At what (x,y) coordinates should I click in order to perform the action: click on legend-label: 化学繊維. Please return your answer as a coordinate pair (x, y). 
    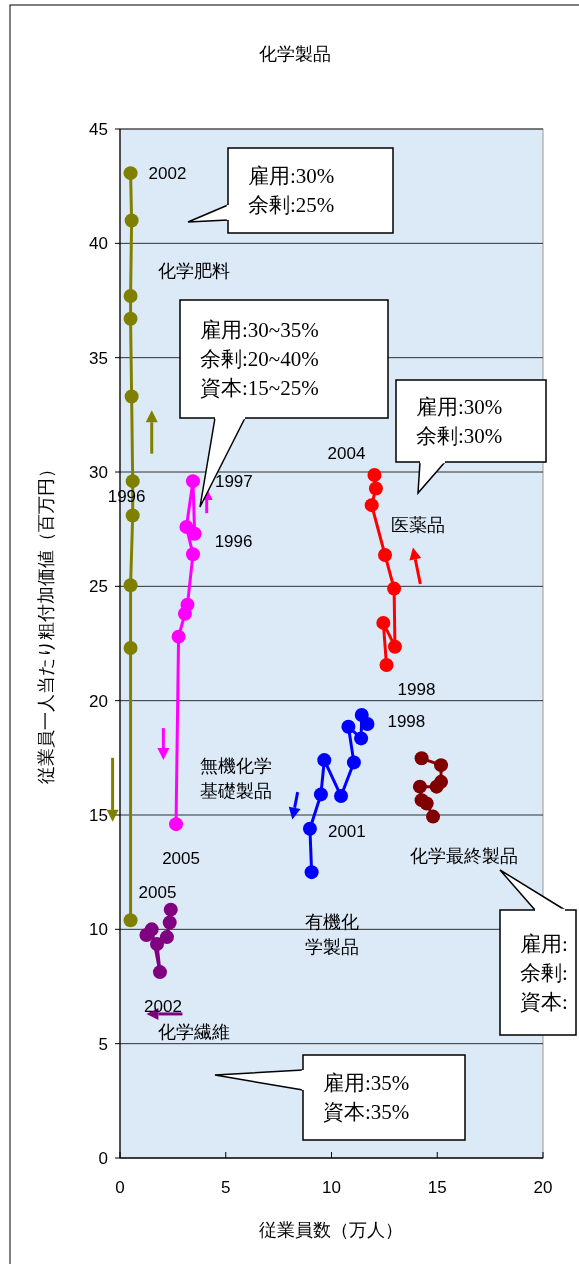
    Looking at the image, I should click on (194, 1032).